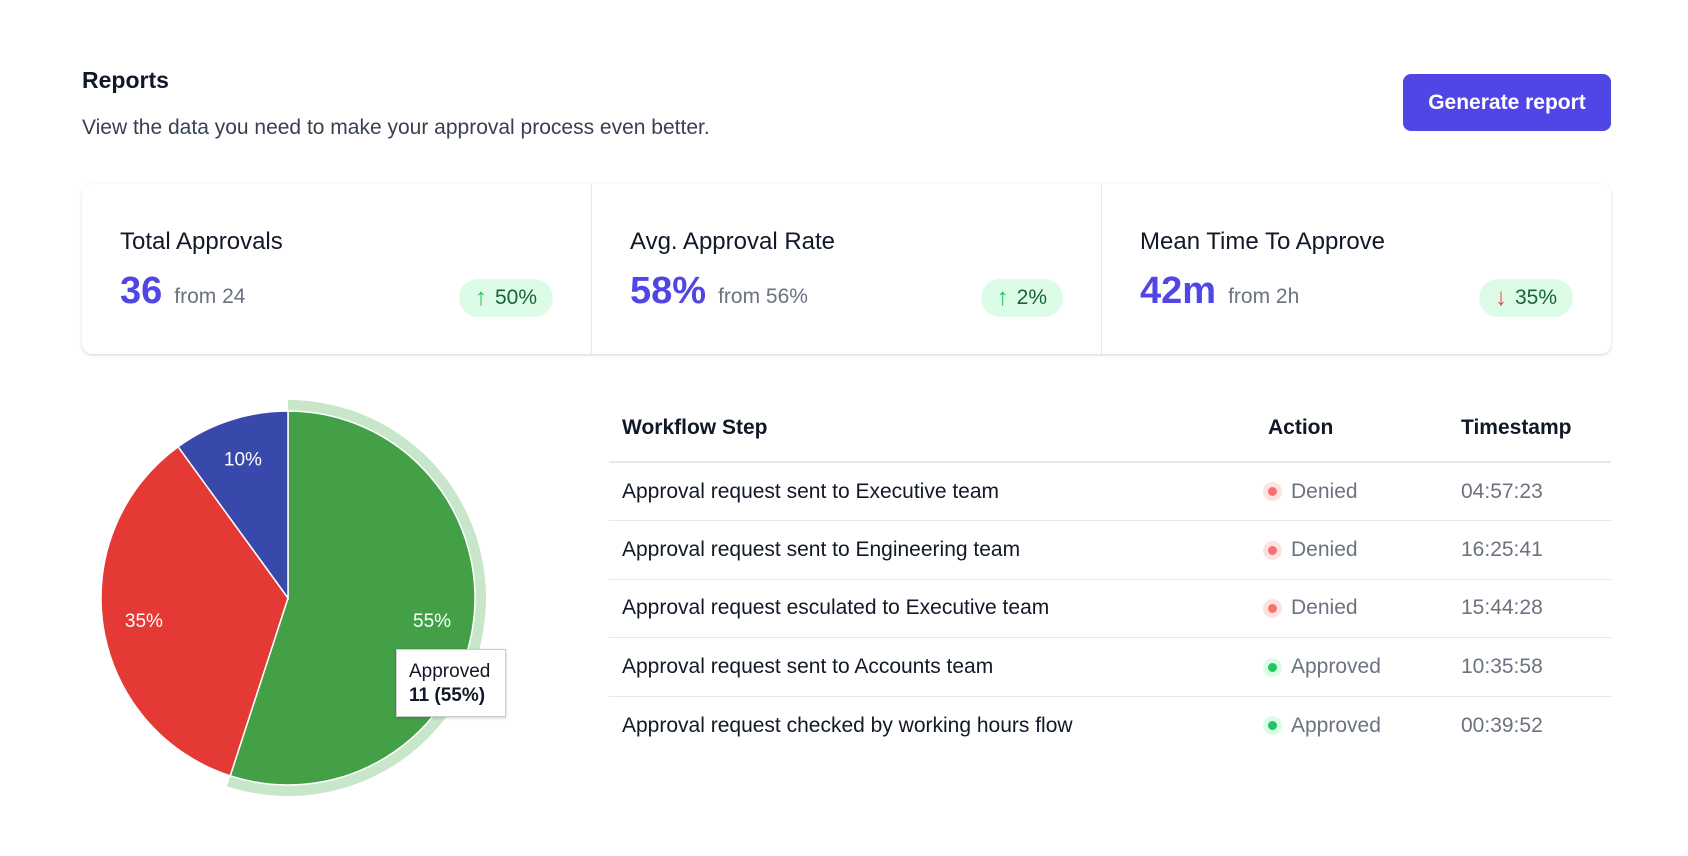  Describe the element at coordinates (932, 428) in the screenshot. I see `col-header-step: Workflow Step` at that location.